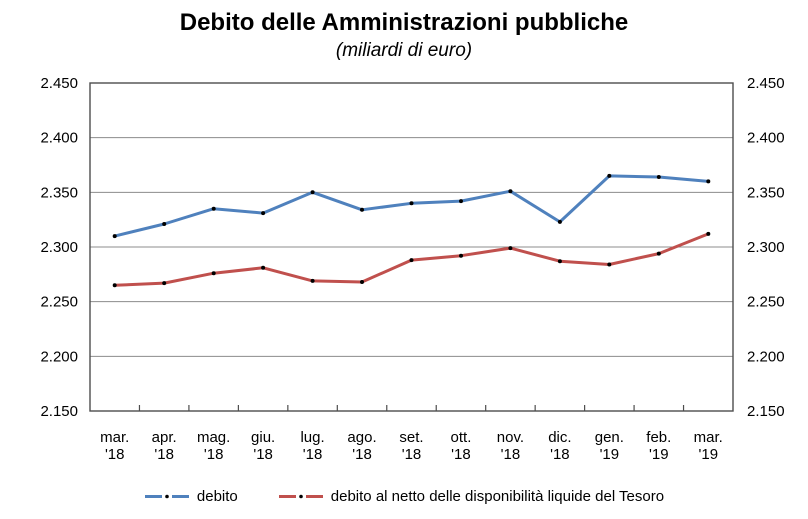  I want to click on chart-title: Debito delle Amministrazioni pubbliche, so click(404, 22).